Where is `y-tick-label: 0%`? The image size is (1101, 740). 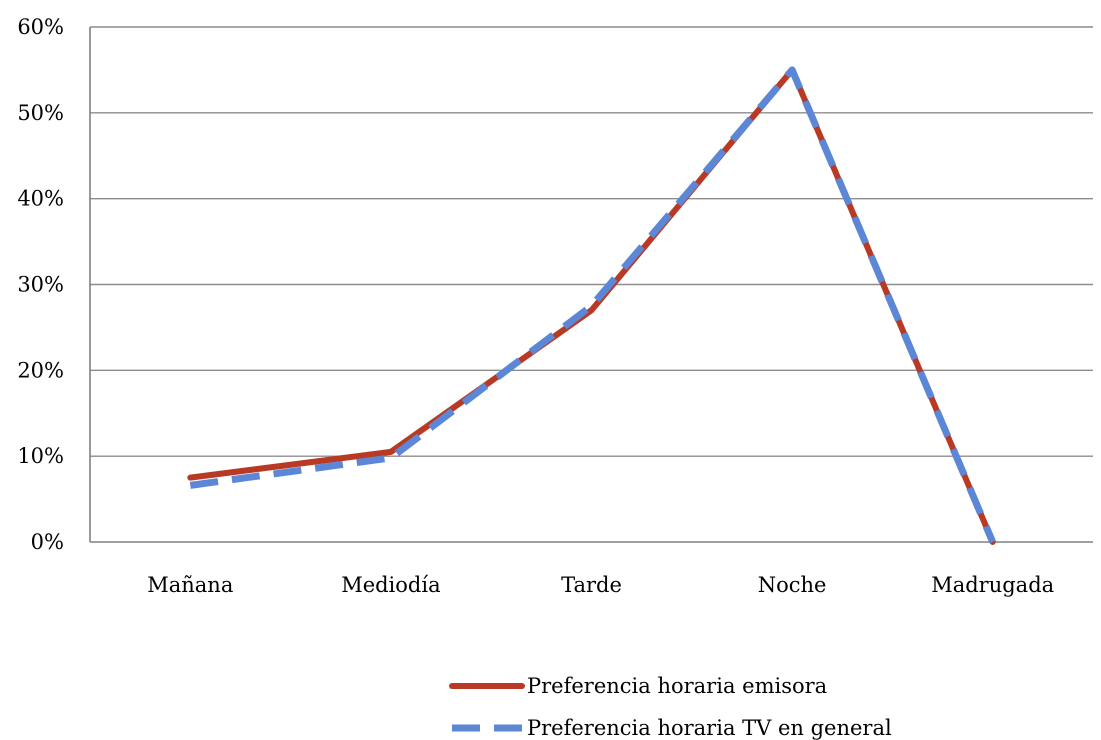 y-tick-label: 0% is located at coordinates (47, 542).